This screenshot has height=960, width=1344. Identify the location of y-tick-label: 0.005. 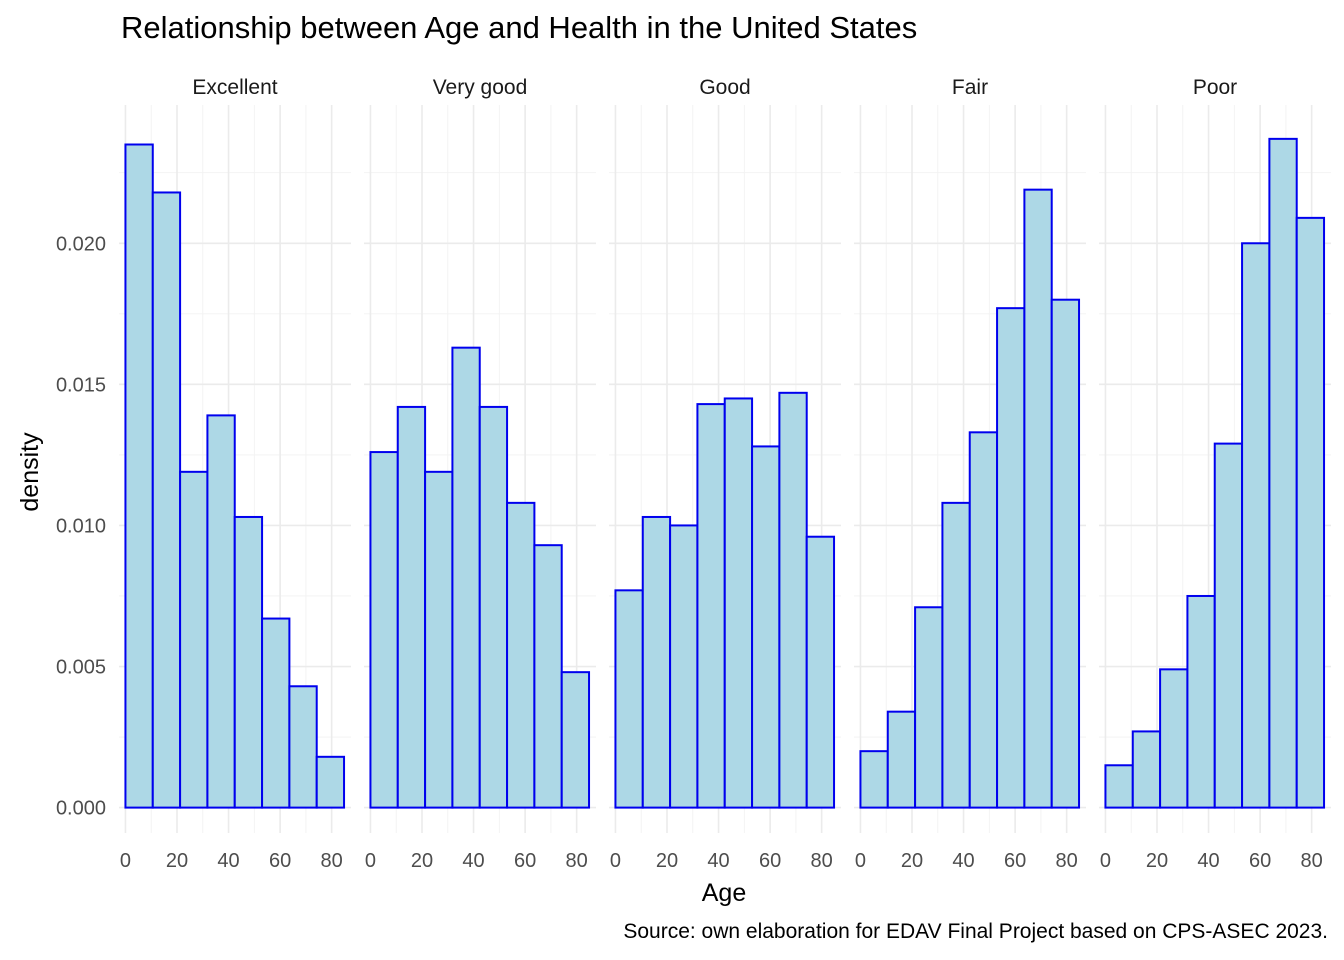
(81, 668).